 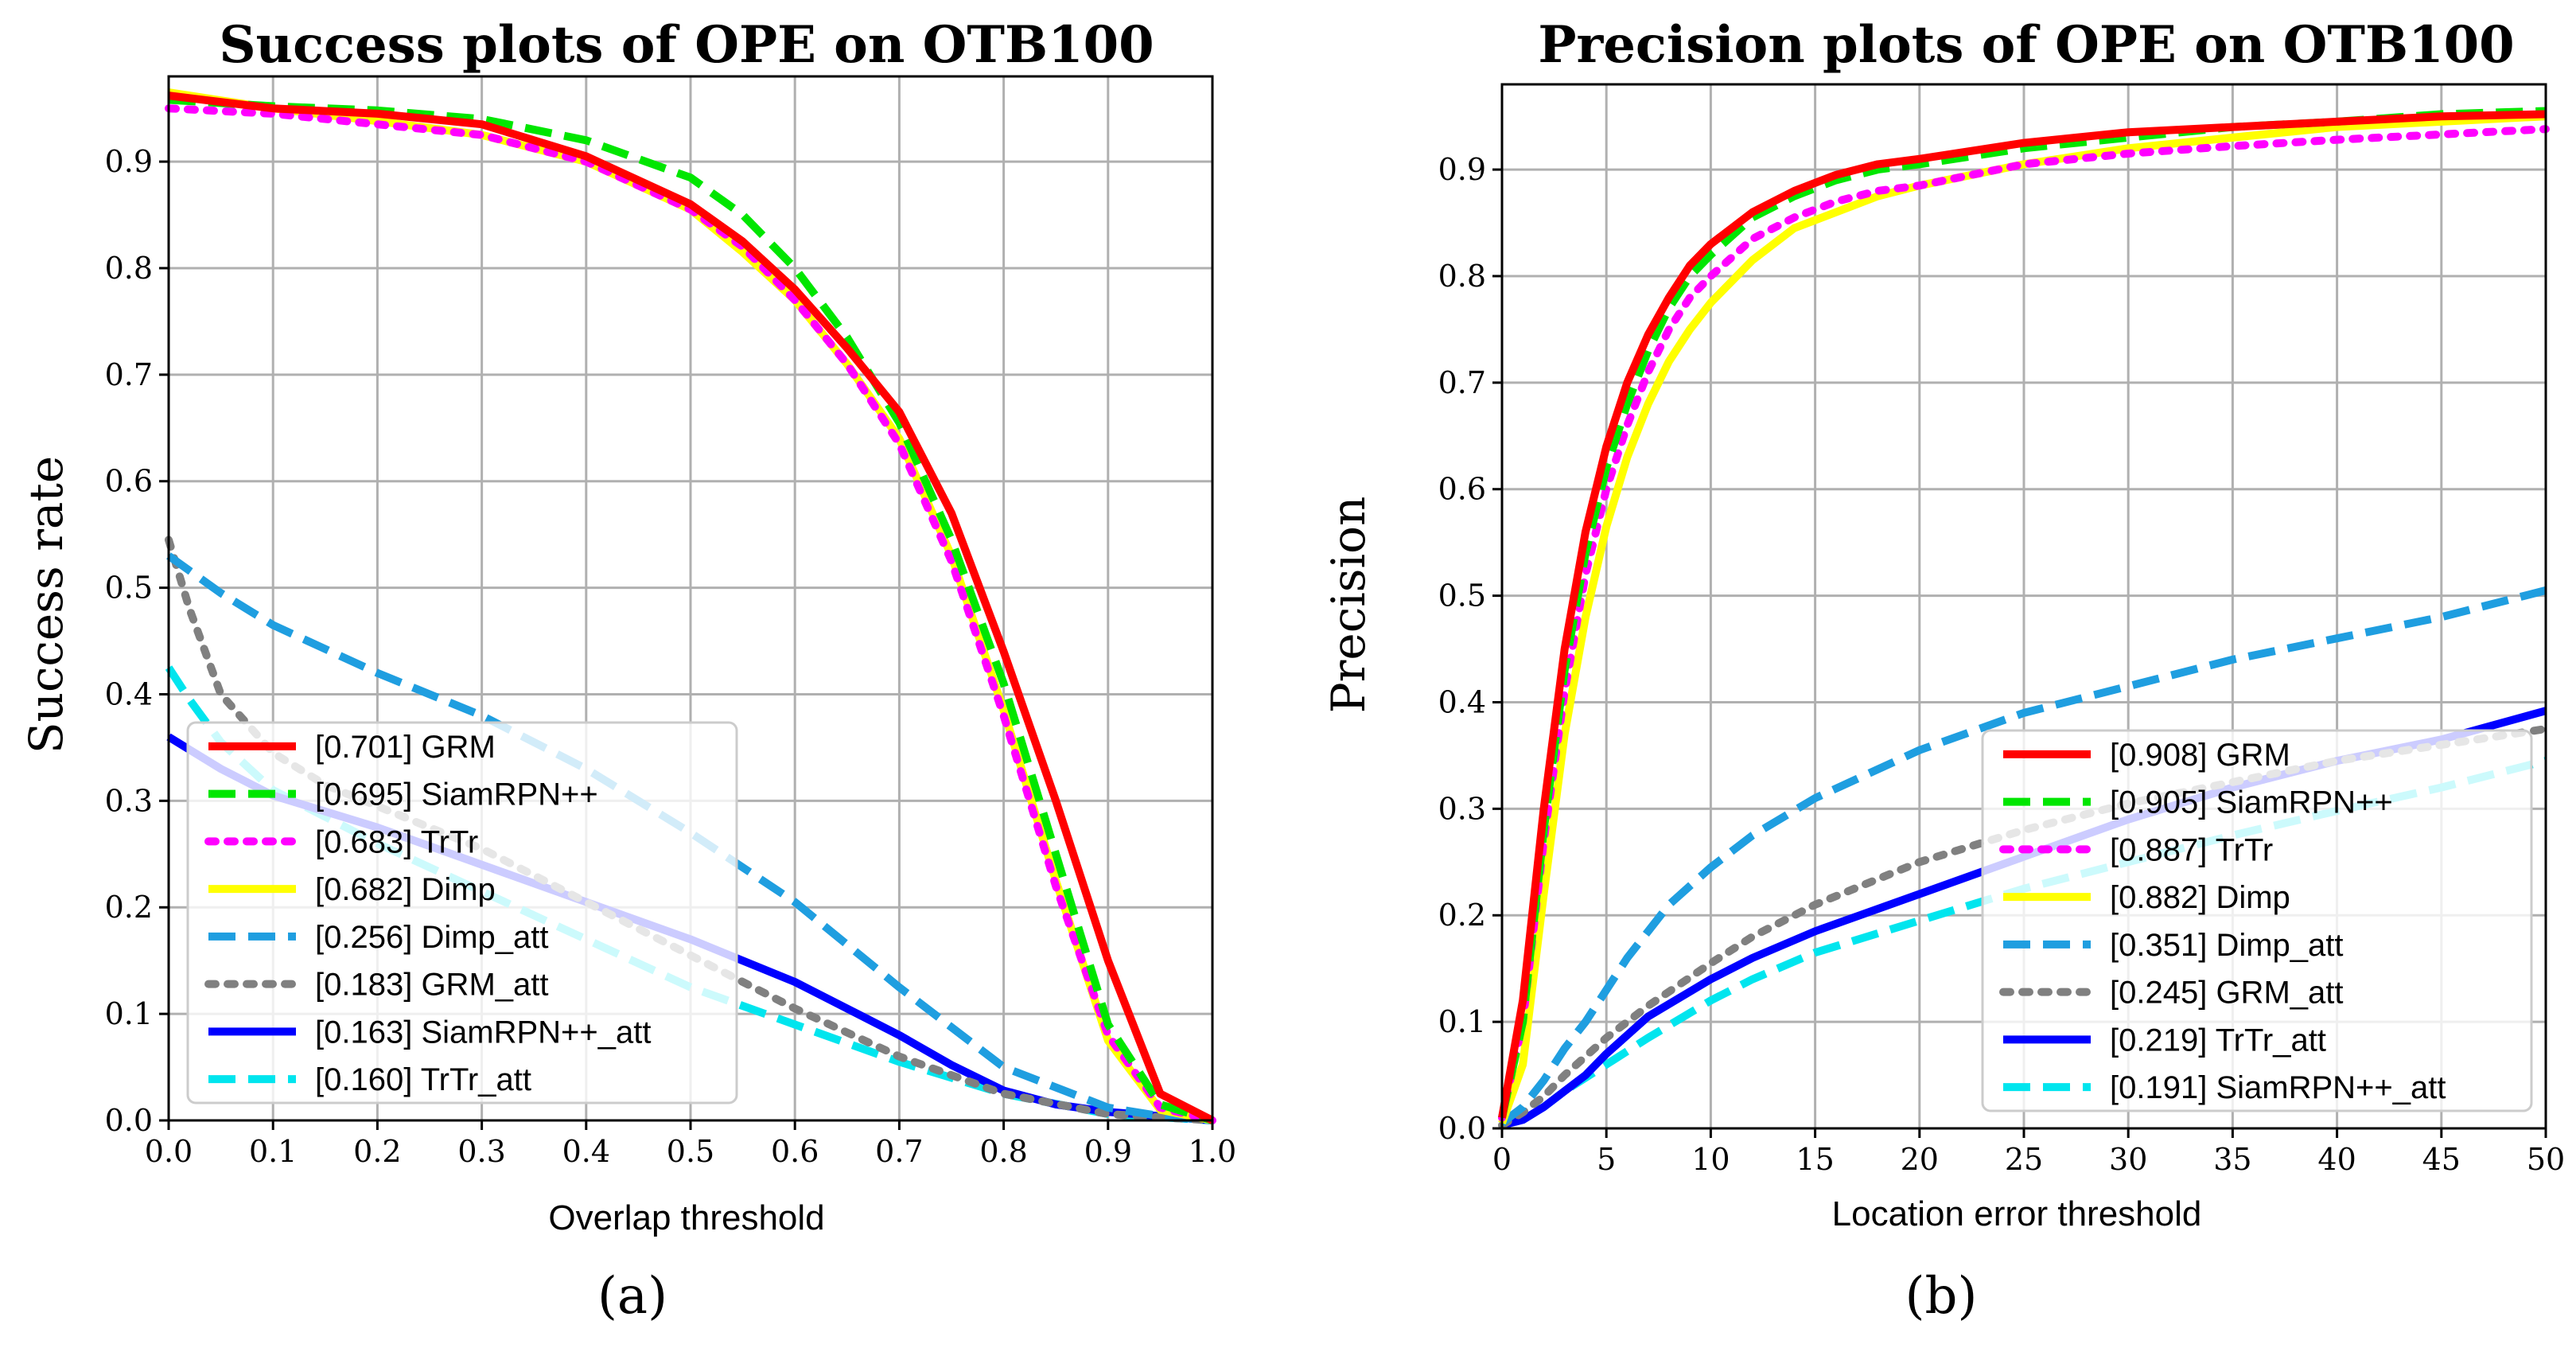 I want to click on x-tick-label: 1.0, so click(x=1212, y=1151).